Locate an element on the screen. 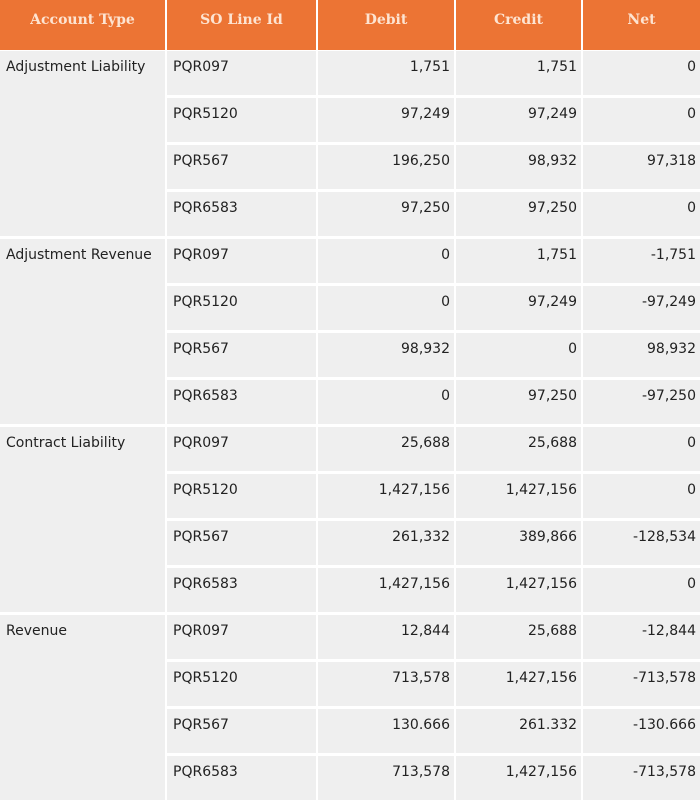  account-type-text: Contract Liability is located at coordinates (66, 443).